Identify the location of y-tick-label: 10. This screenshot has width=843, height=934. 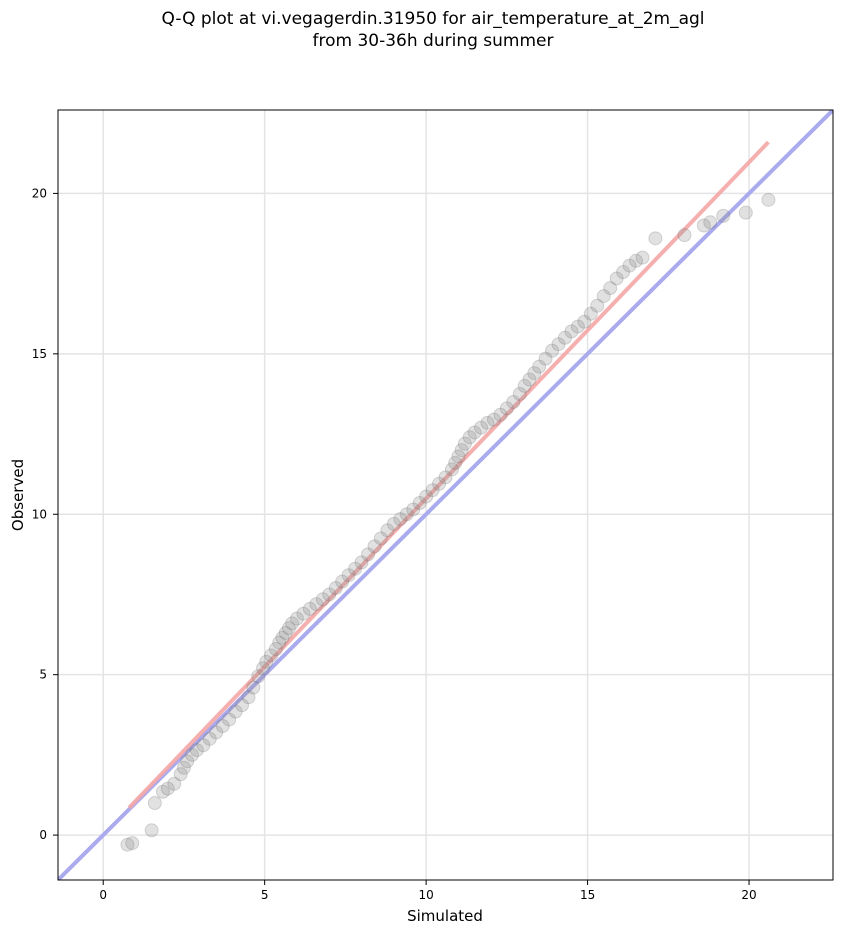
(39, 514).